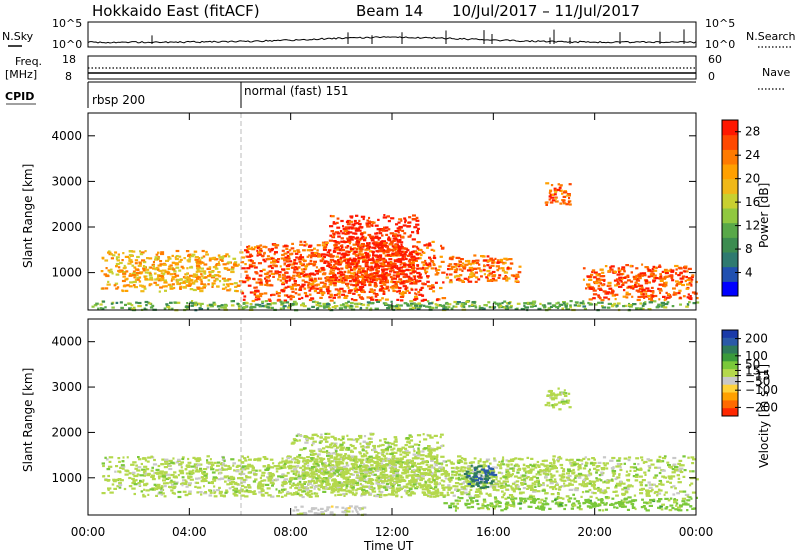 The image size is (800, 554). I want to click on freq-label-line1: Freq., so click(28, 61).